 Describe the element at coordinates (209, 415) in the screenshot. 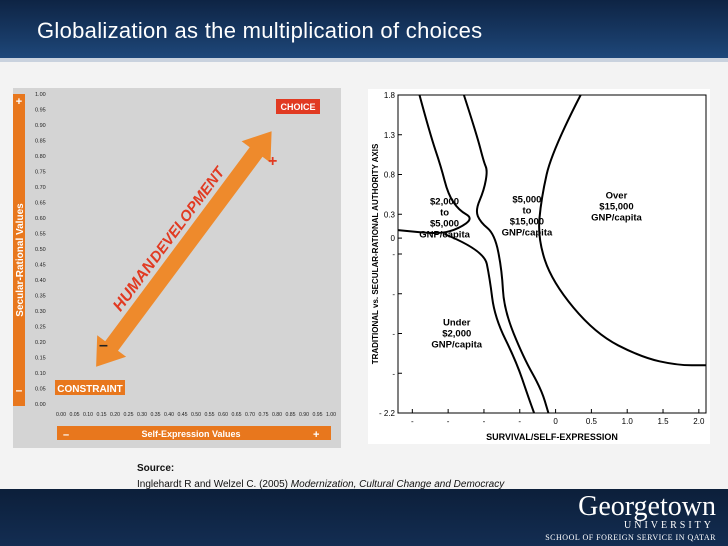

I see `x-tick-label: 0.55` at that location.